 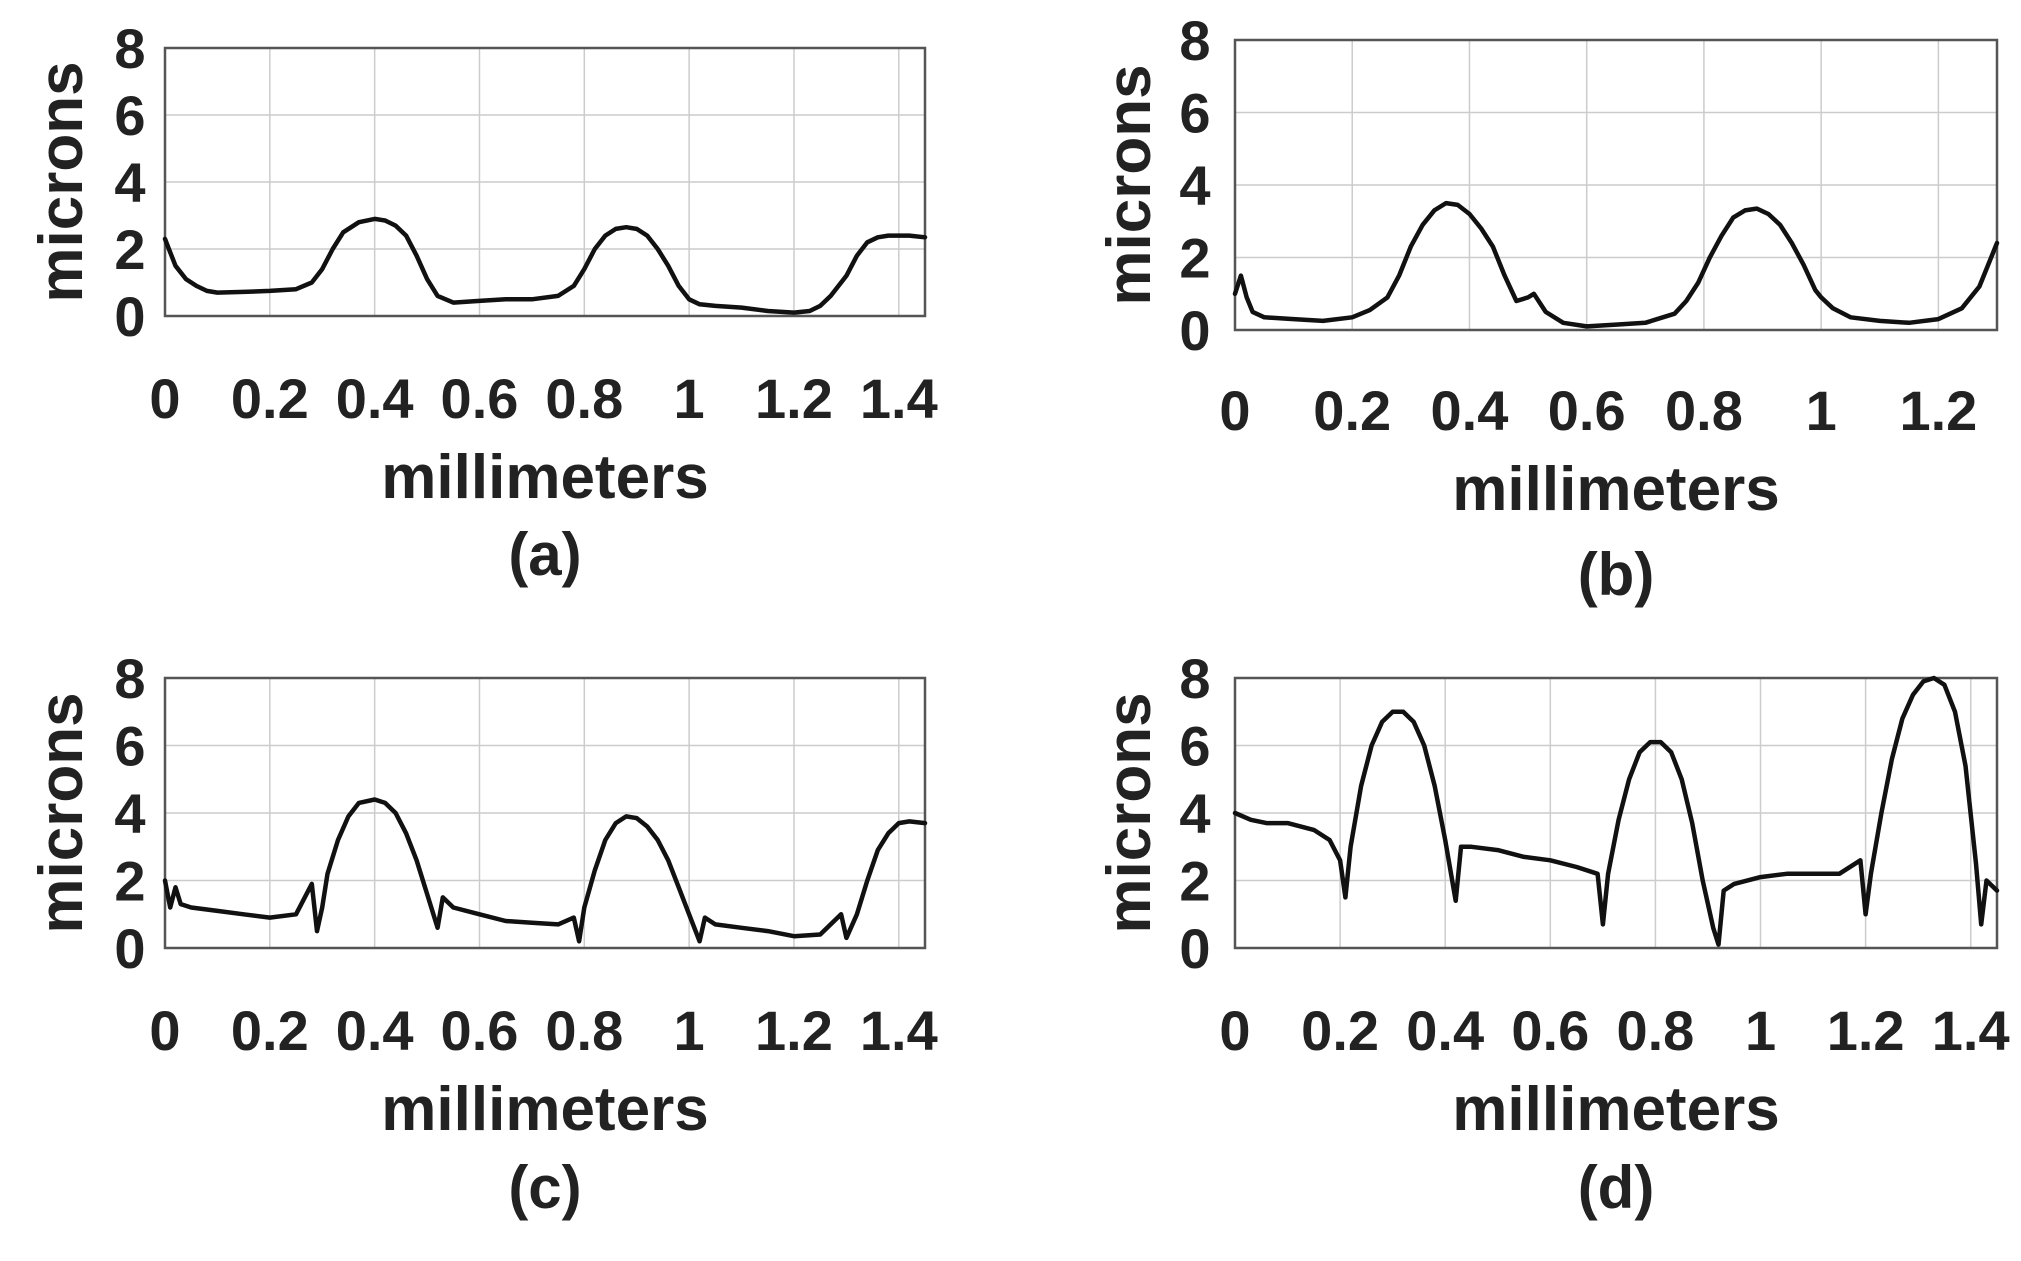 What do you see at coordinates (1615, 1109) in the screenshot?
I see `chart-d-x-axis-label: millimeters` at bounding box center [1615, 1109].